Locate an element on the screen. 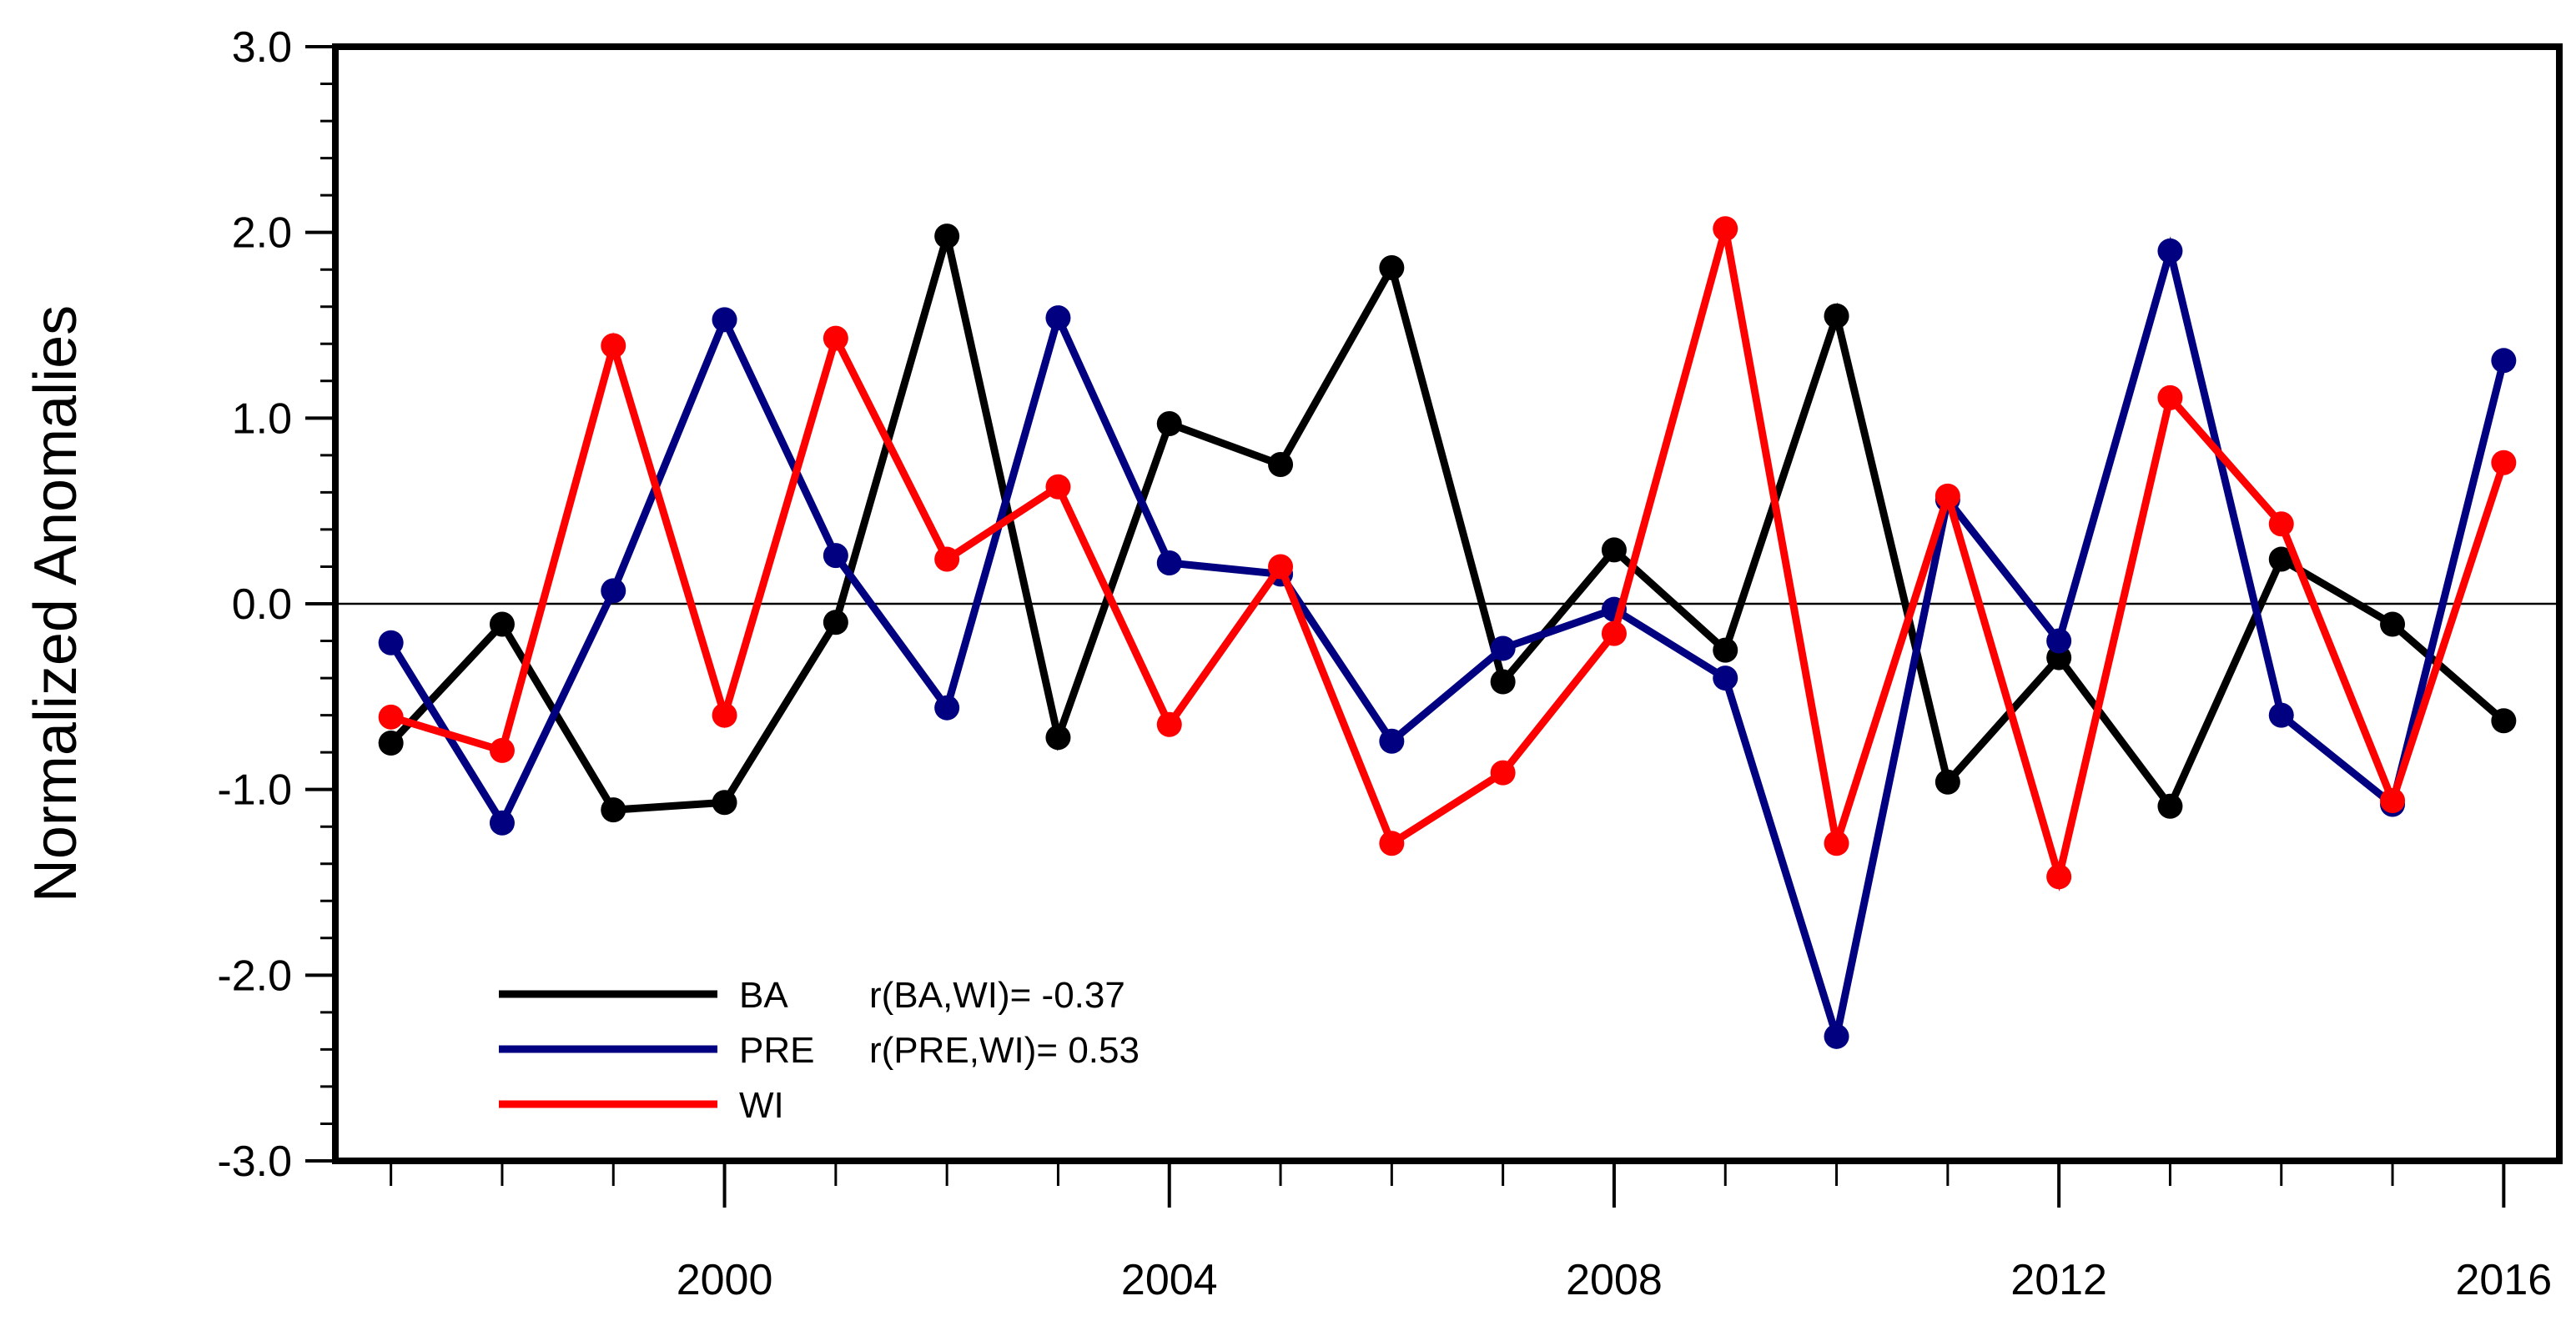 This screenshot has width=2576, height=1326. y-tick-label: -1.0 is located at coordinates (254, 790).